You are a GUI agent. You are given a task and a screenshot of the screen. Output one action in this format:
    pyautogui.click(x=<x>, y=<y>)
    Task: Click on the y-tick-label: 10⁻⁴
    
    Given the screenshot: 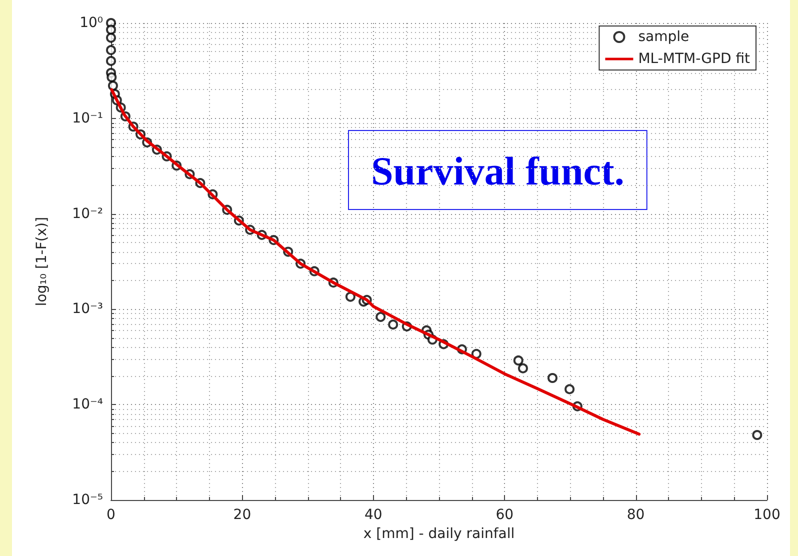 What is the action you would take?
    pyautogui.click(x=88, y=404)
    